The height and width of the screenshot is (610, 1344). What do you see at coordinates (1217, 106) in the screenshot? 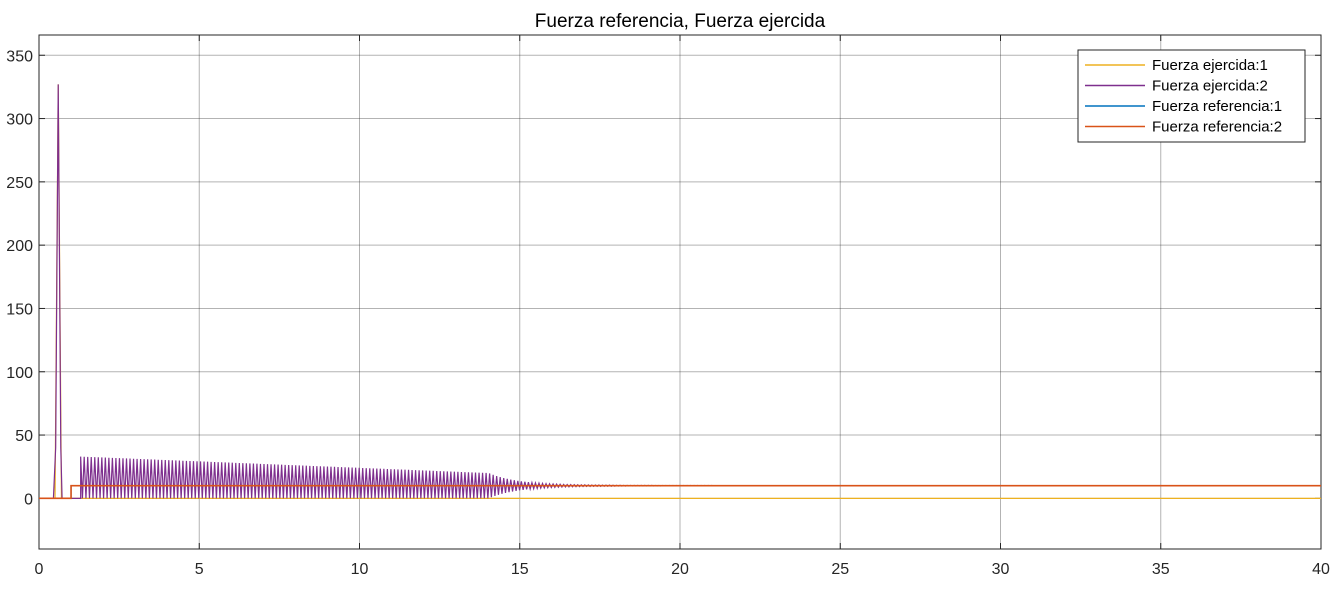
I see `legend-label: Fuerza referencia:1` at bounding box center [1217, 106].